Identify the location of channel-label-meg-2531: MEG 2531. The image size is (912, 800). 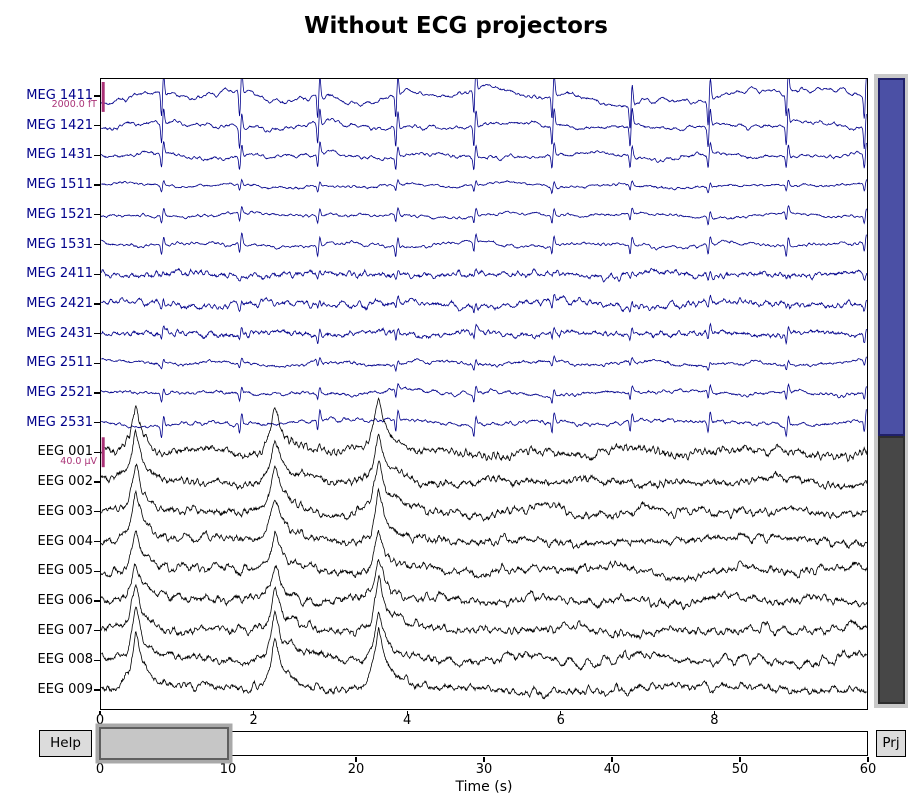
(59, 422).